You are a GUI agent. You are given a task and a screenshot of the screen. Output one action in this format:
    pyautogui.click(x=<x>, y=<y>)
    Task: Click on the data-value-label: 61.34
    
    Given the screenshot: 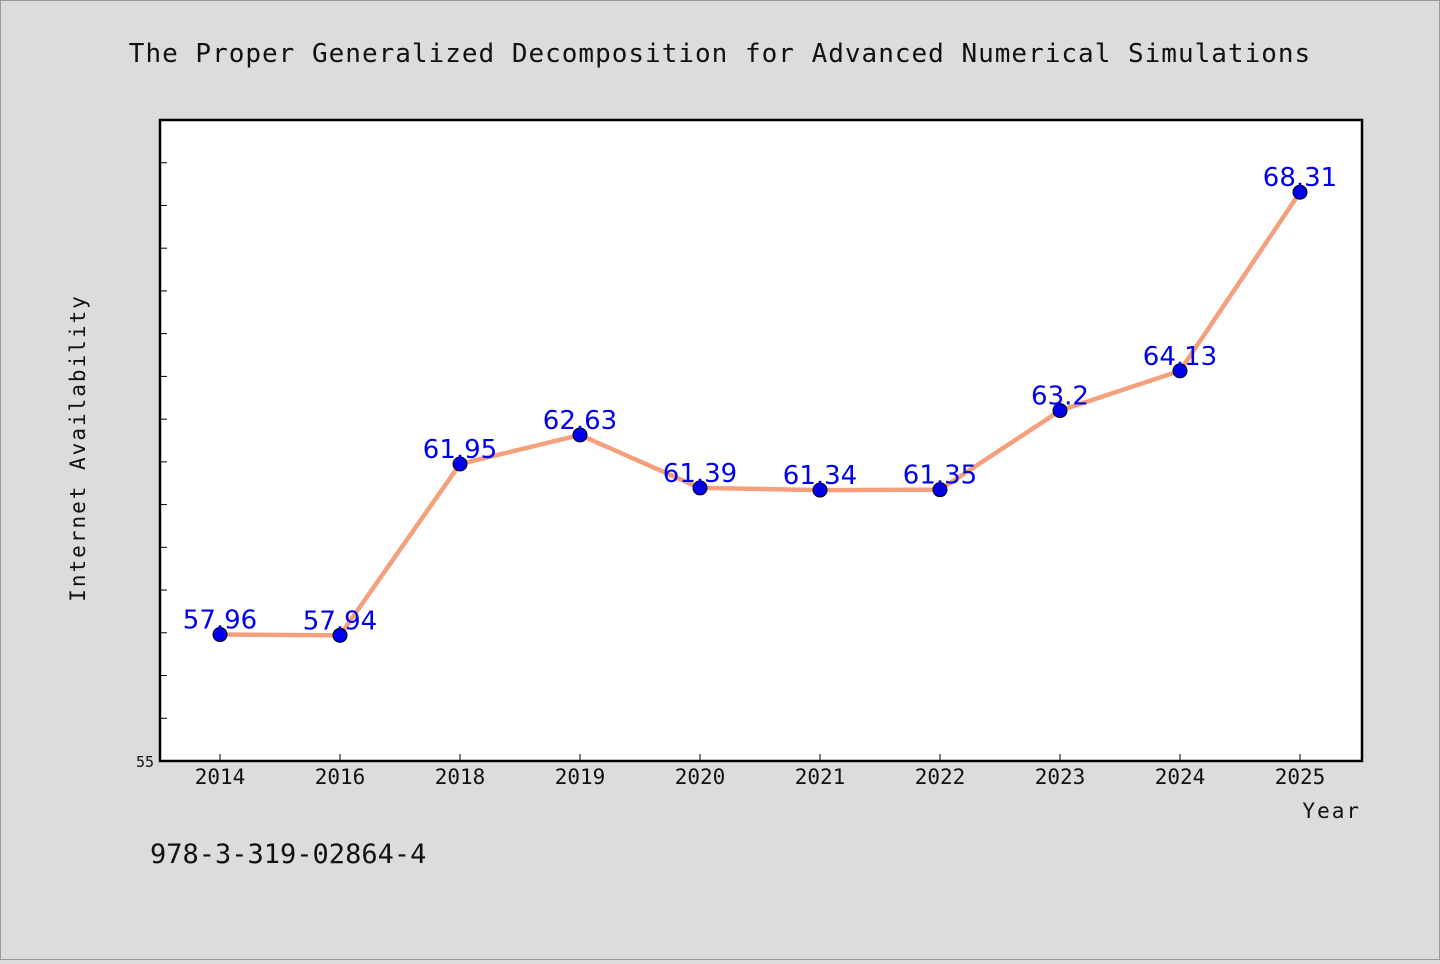 What is the action you would take?
    pyautogui.click(x=820, y=476)
    